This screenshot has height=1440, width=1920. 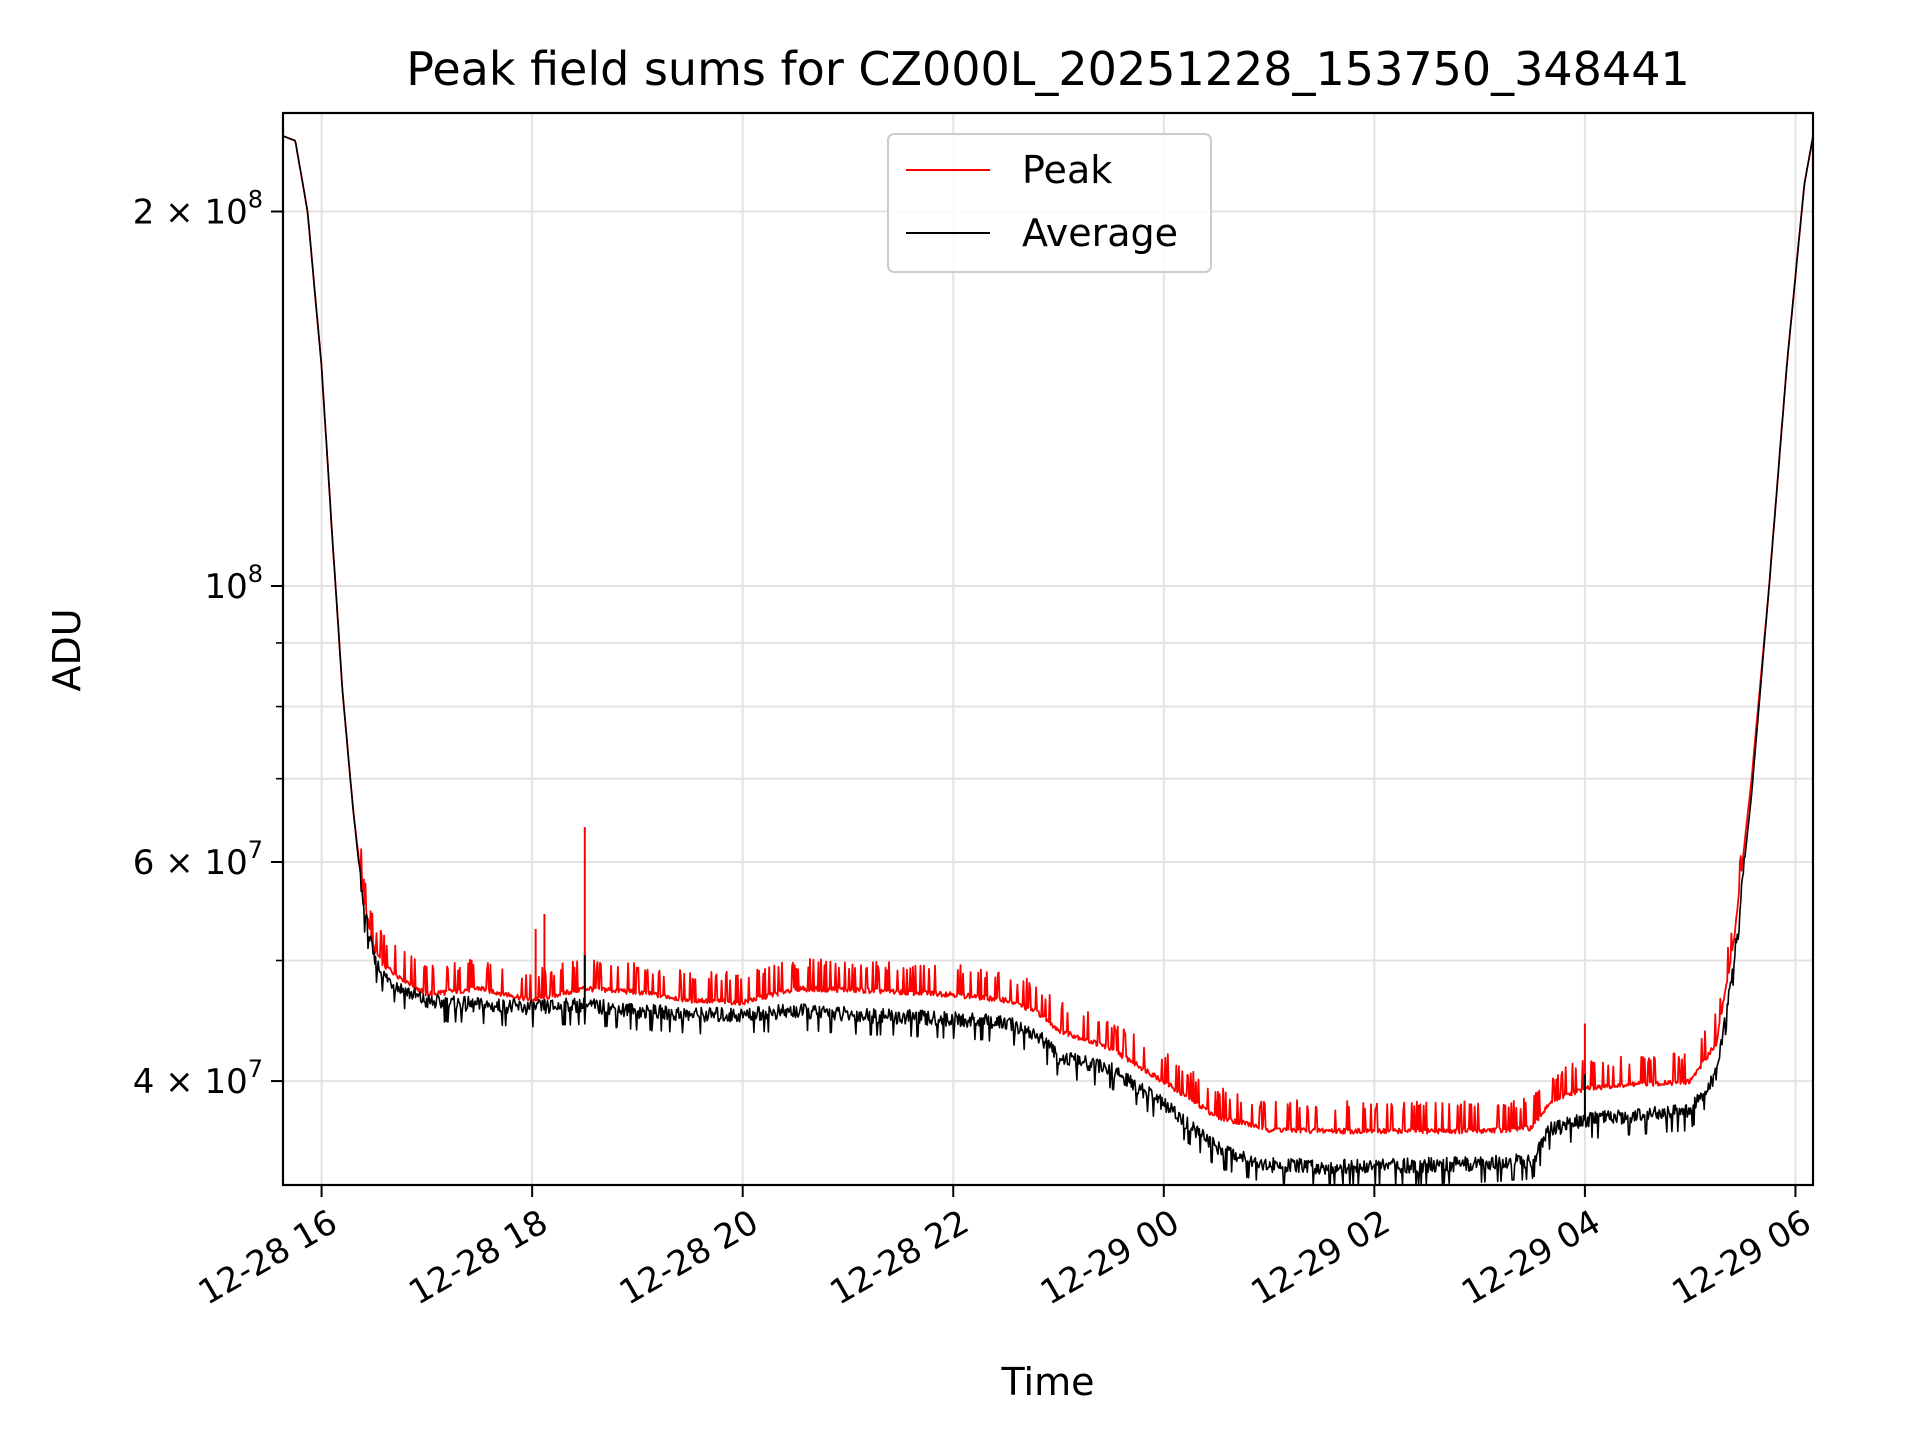 What do you see at coordinates (233, 583) in the screenshot?
I see `y-tick-label: 108` at bounding box center [233, 583].